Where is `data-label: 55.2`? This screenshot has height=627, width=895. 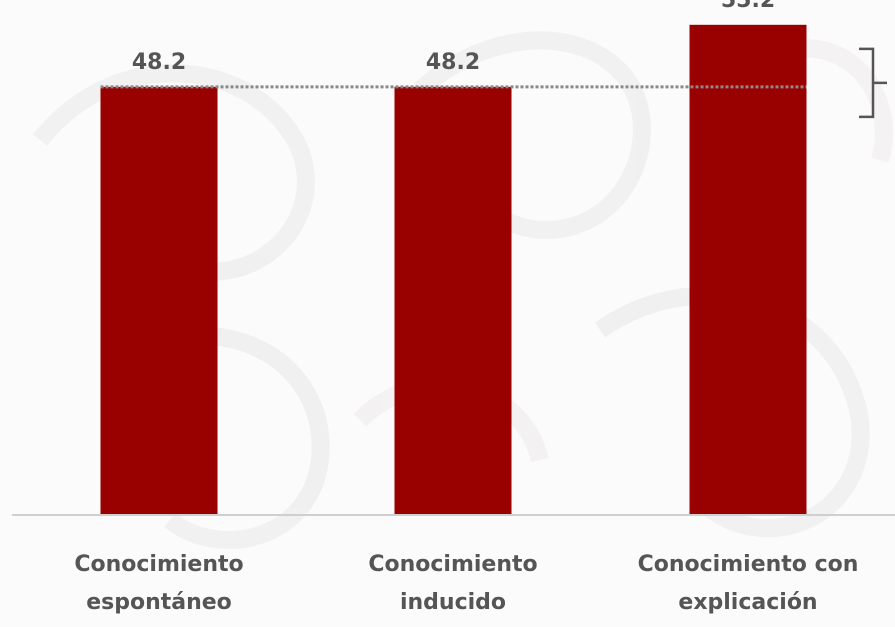 data-label: 55.2 is located at coordinates (748, 6).